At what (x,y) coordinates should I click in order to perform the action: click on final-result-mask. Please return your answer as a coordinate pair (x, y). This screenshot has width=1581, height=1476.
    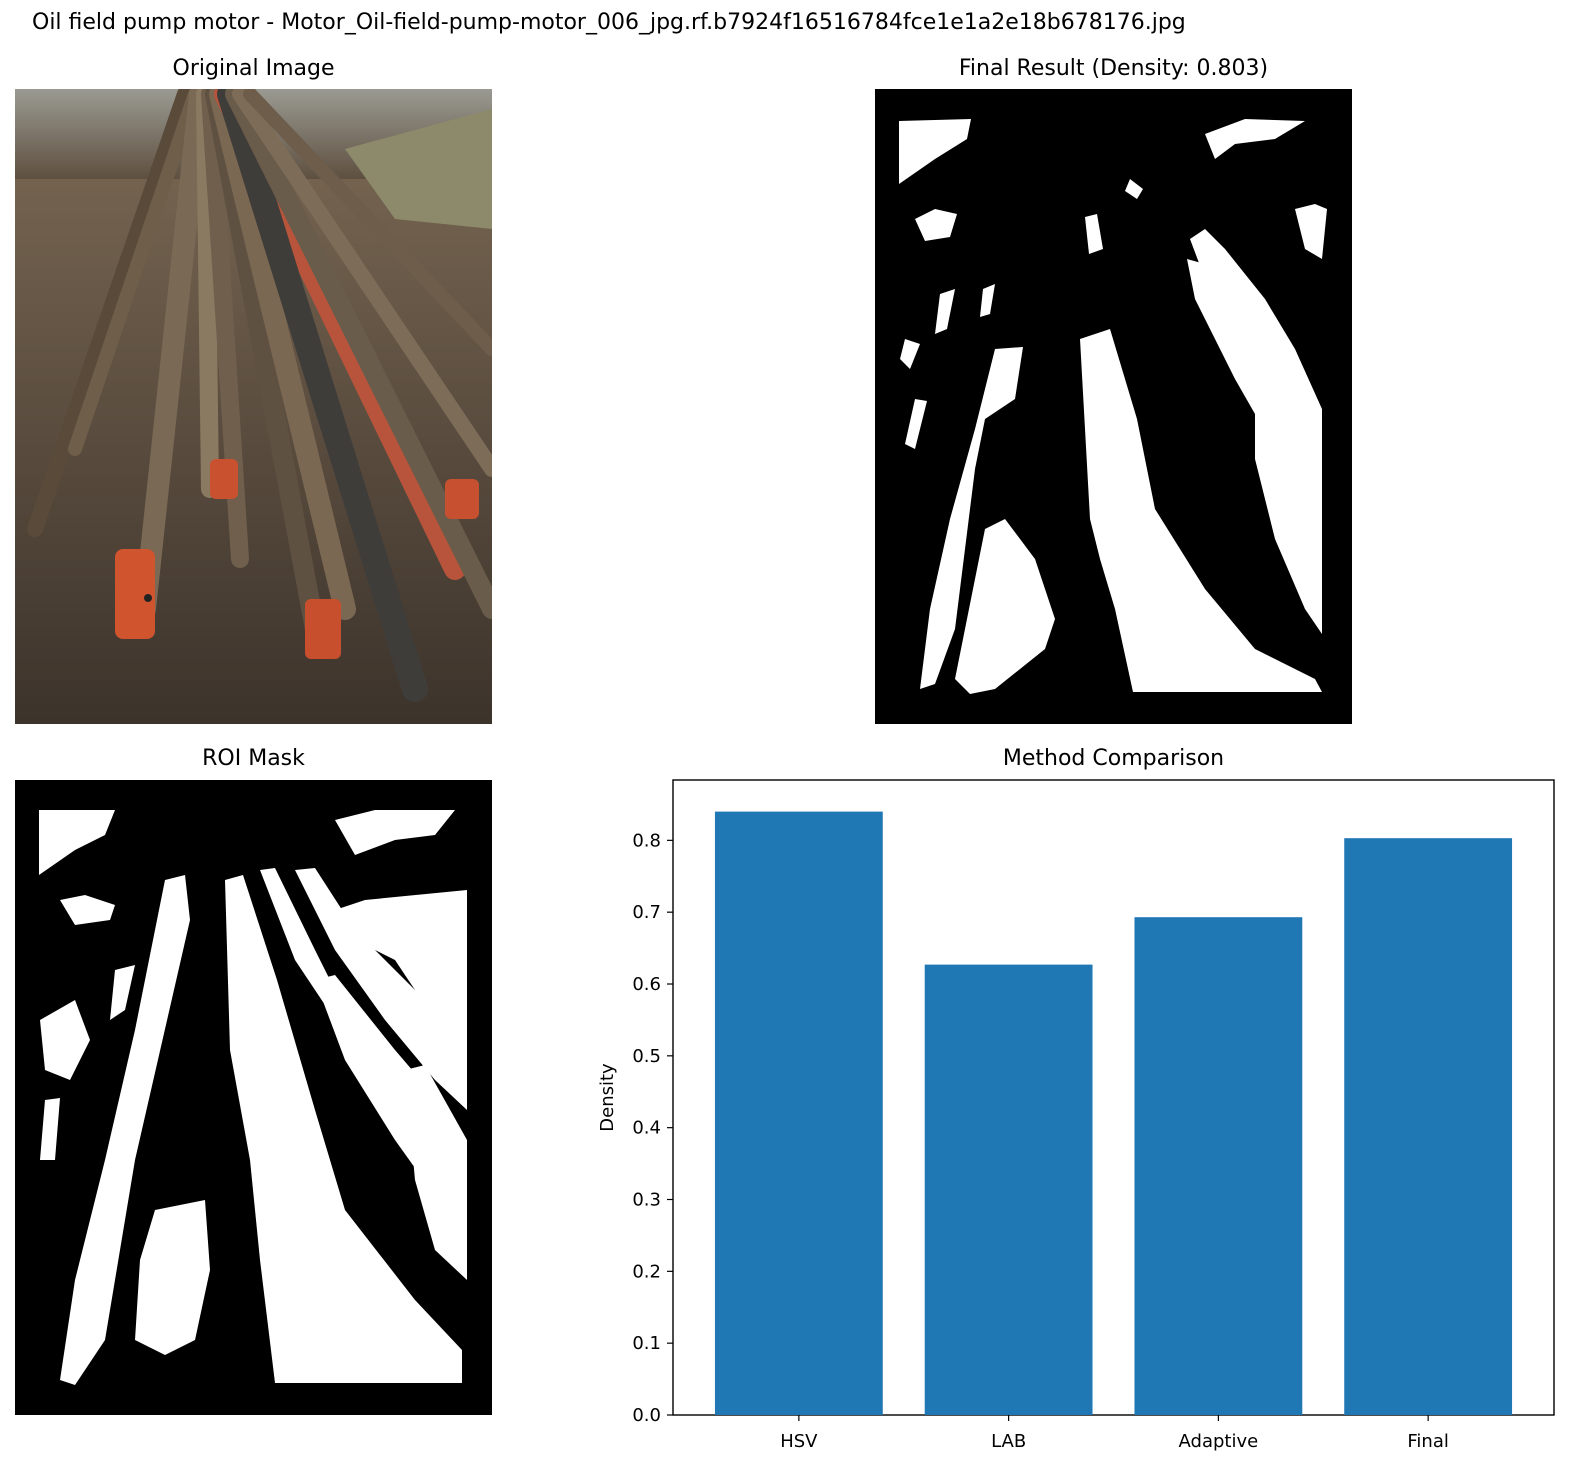
    Looking at the image, I should click on (1113, 406).